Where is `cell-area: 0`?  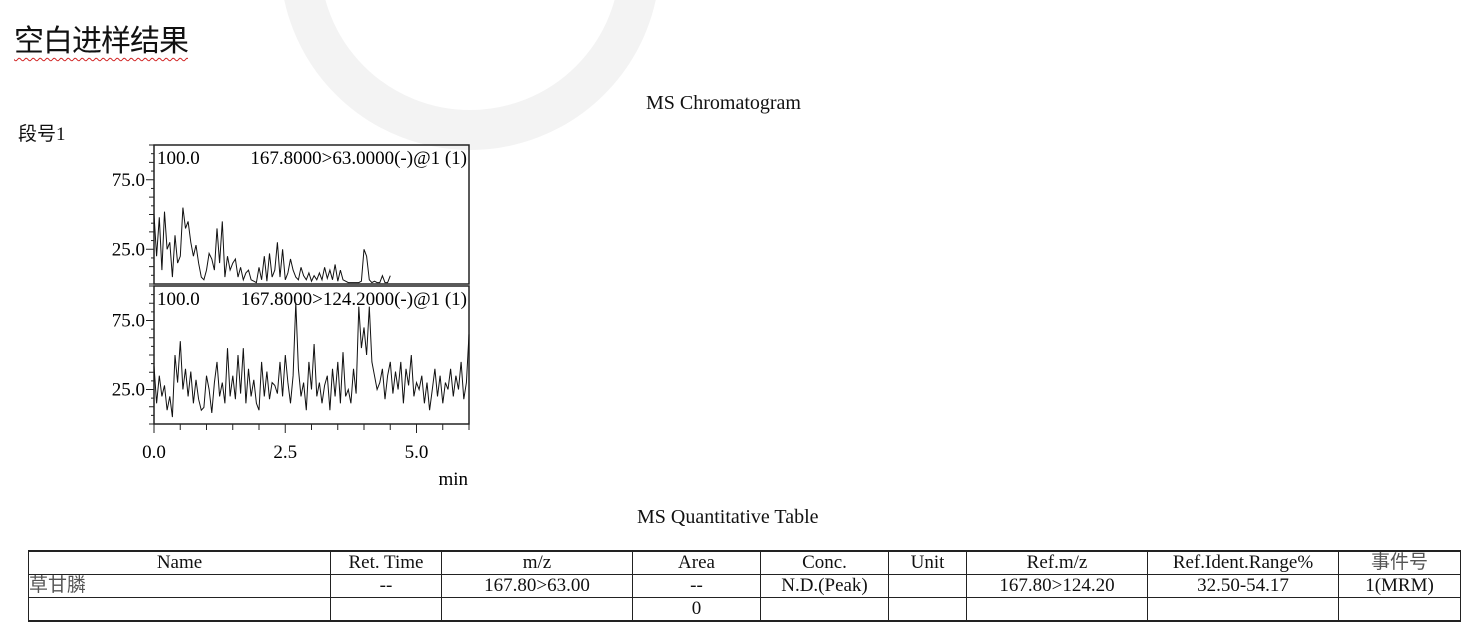 cell-area: 0 is located at coordinates (696, 609).